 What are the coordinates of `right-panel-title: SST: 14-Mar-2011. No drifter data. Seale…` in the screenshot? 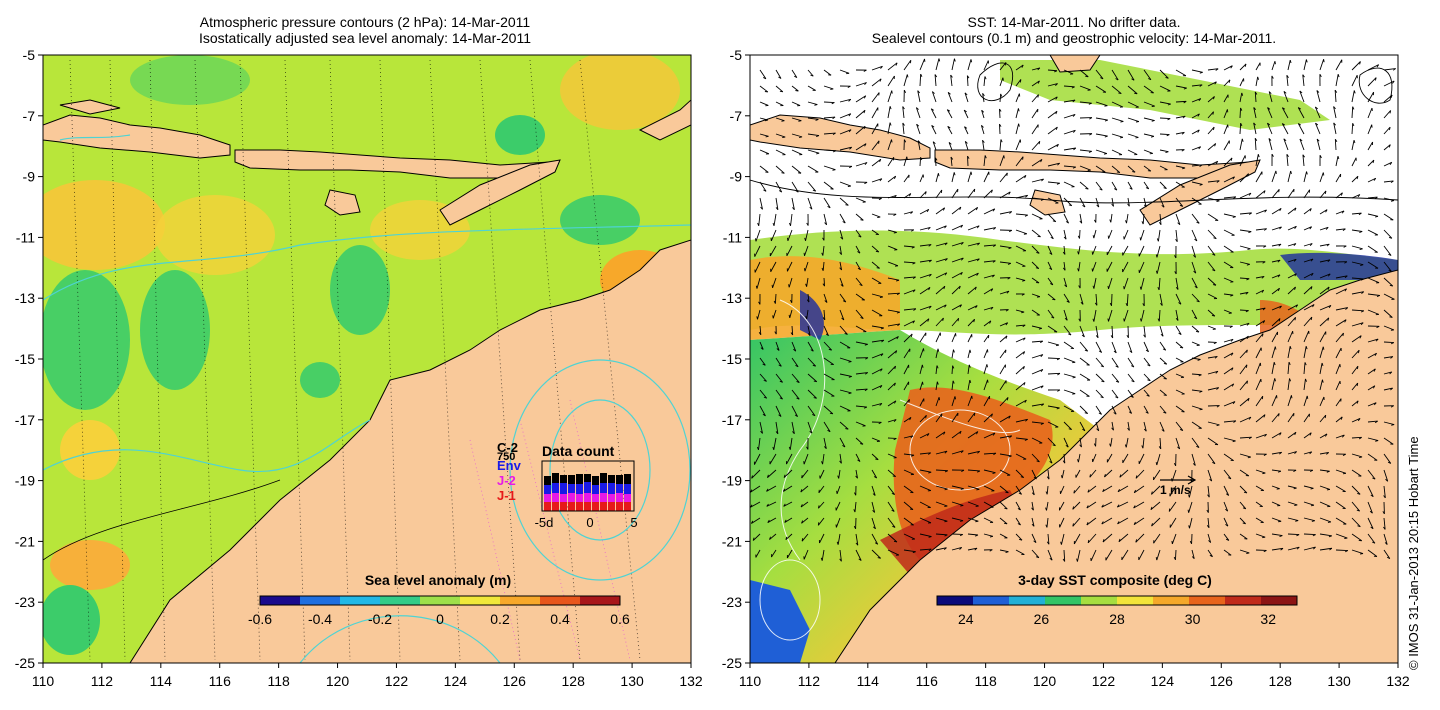 It's located at (1074, 30).